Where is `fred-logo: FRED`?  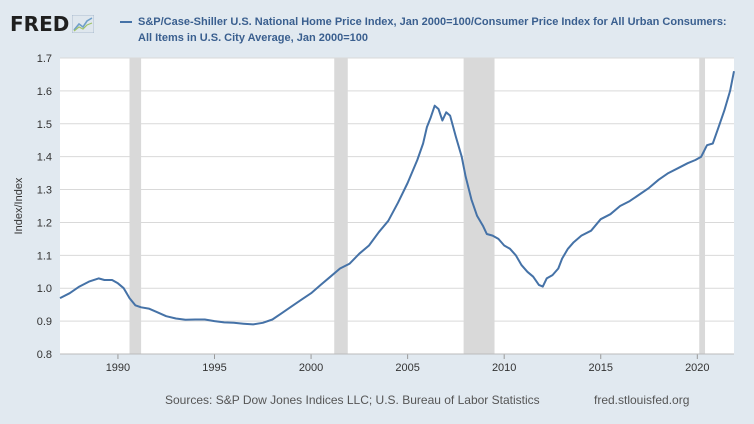 fred-logo: FRED is located at coordinates (52, 24).